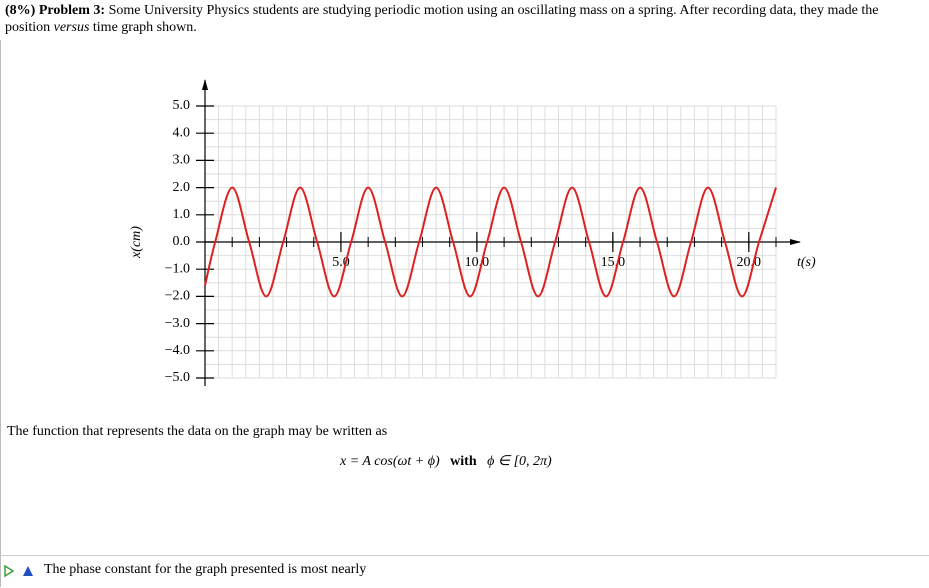 The height and width of the screenshot is (588, 929). What do you see at coordinates (143, 27) in the screenshot?
I see `problem-text-end: time graph shown.` at bounding box center [143, 27].